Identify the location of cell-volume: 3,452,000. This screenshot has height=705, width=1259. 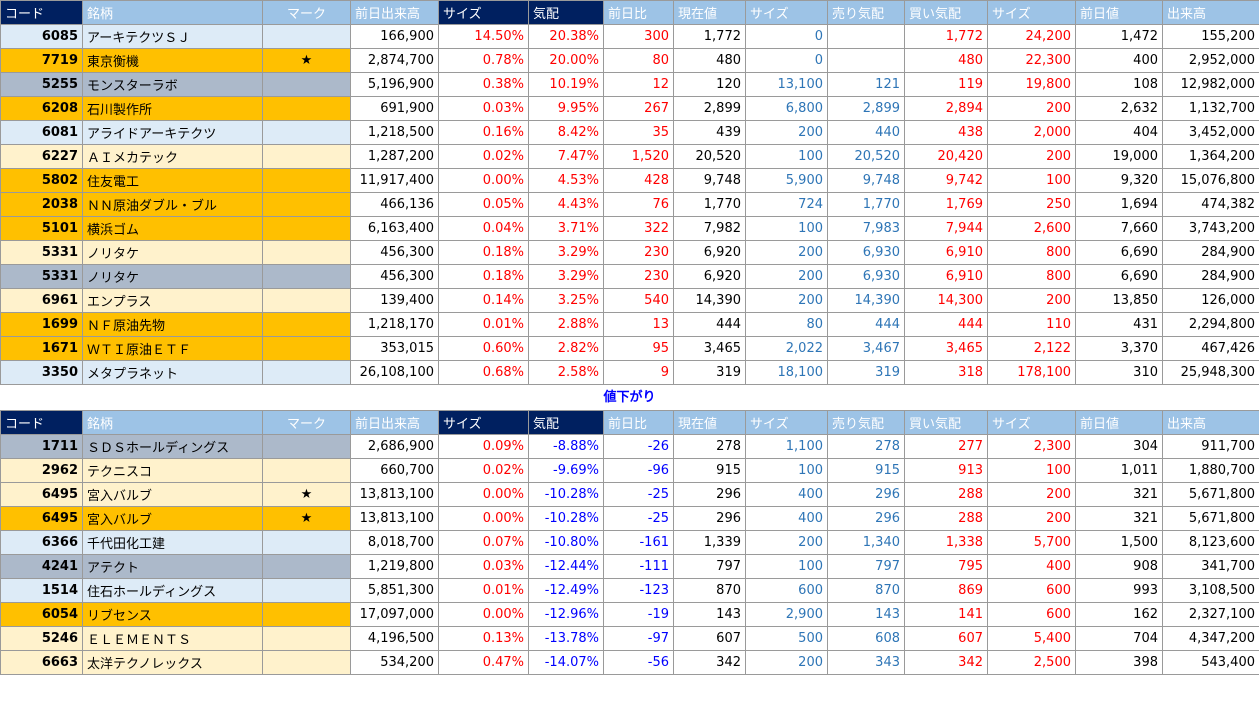
(1210, 132).